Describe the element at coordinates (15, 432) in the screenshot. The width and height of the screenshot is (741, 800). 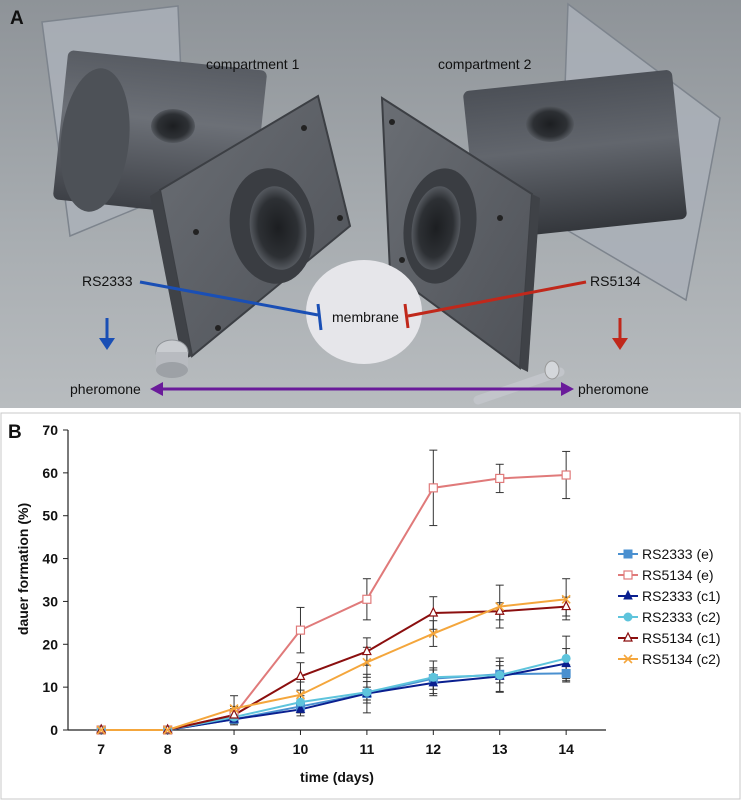
I see `panel-b-letter: B` at that location.